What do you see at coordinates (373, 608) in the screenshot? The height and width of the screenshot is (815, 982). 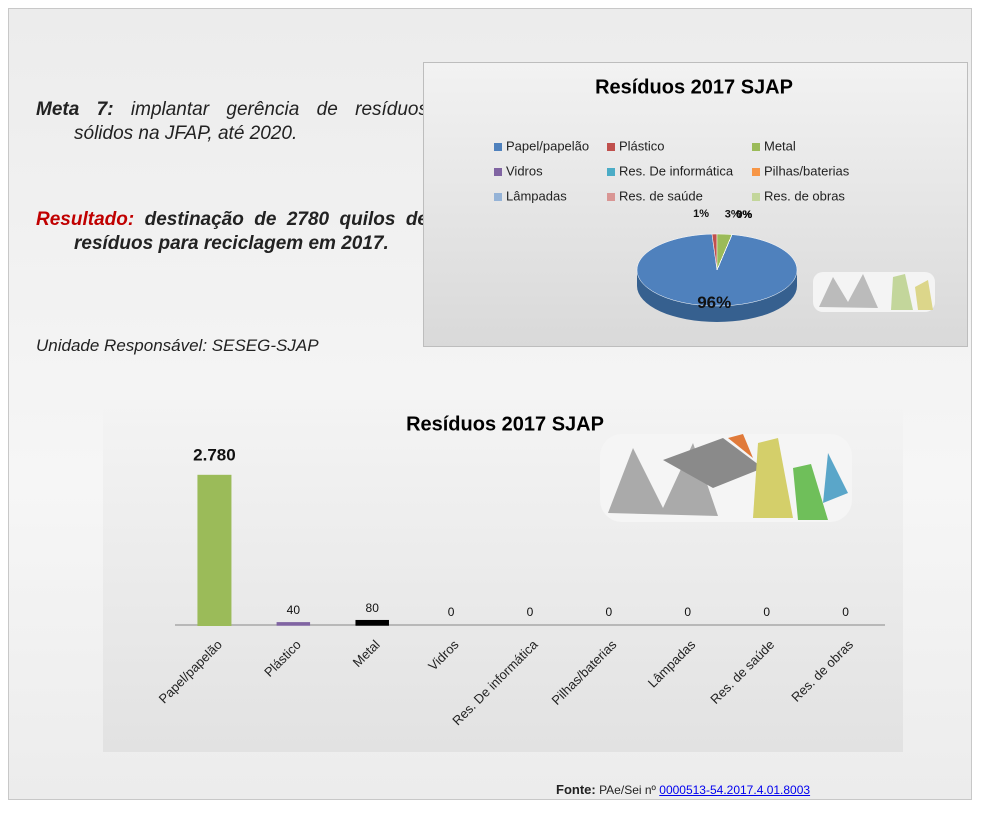 I see `value-label: 80` at bounding box center [373, 608].